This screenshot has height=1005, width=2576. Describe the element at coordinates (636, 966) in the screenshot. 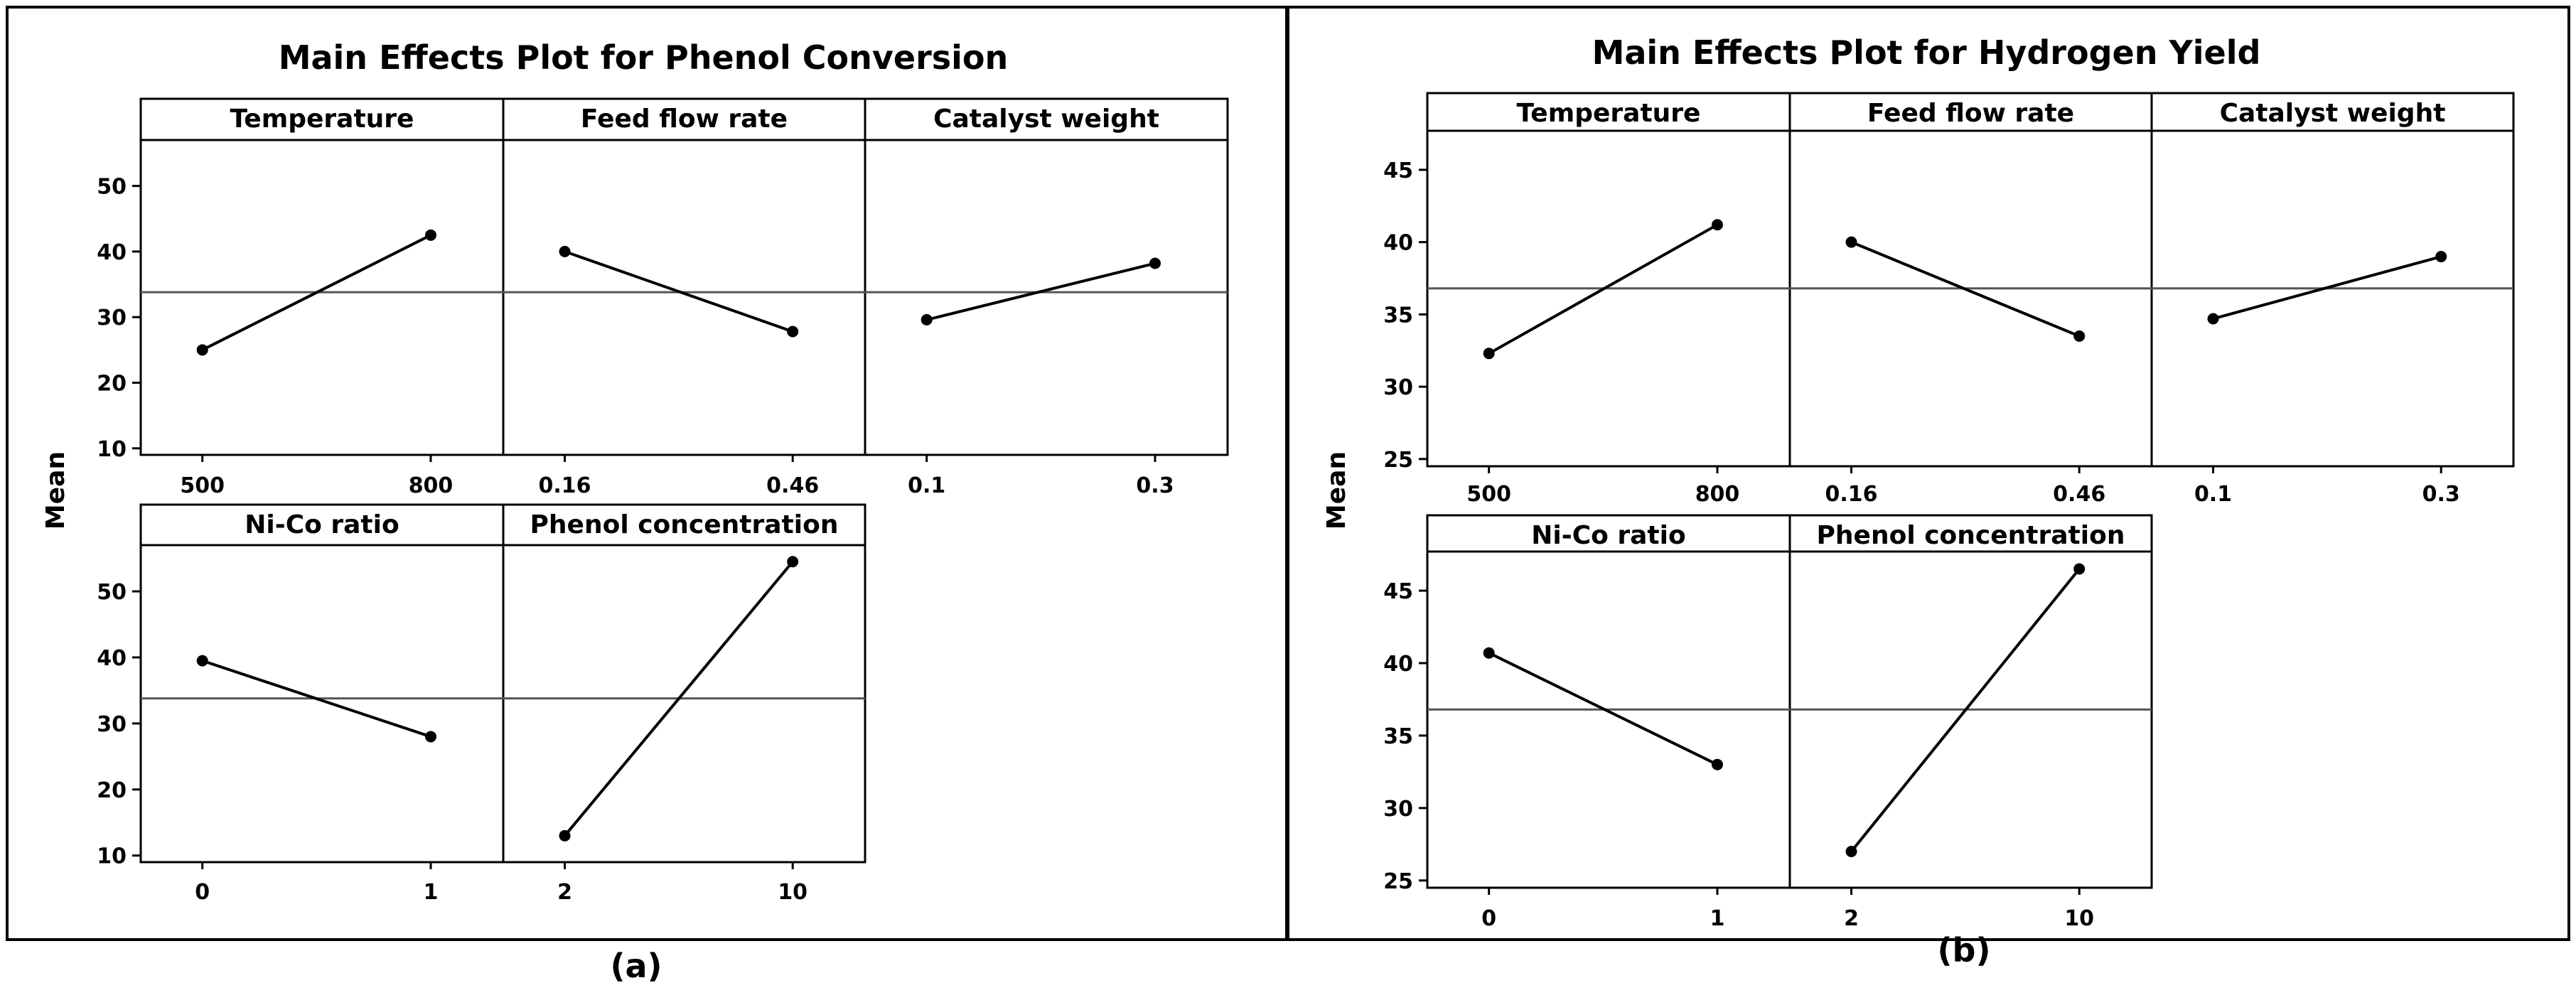

I see `figure-caption: (a)` at that location.